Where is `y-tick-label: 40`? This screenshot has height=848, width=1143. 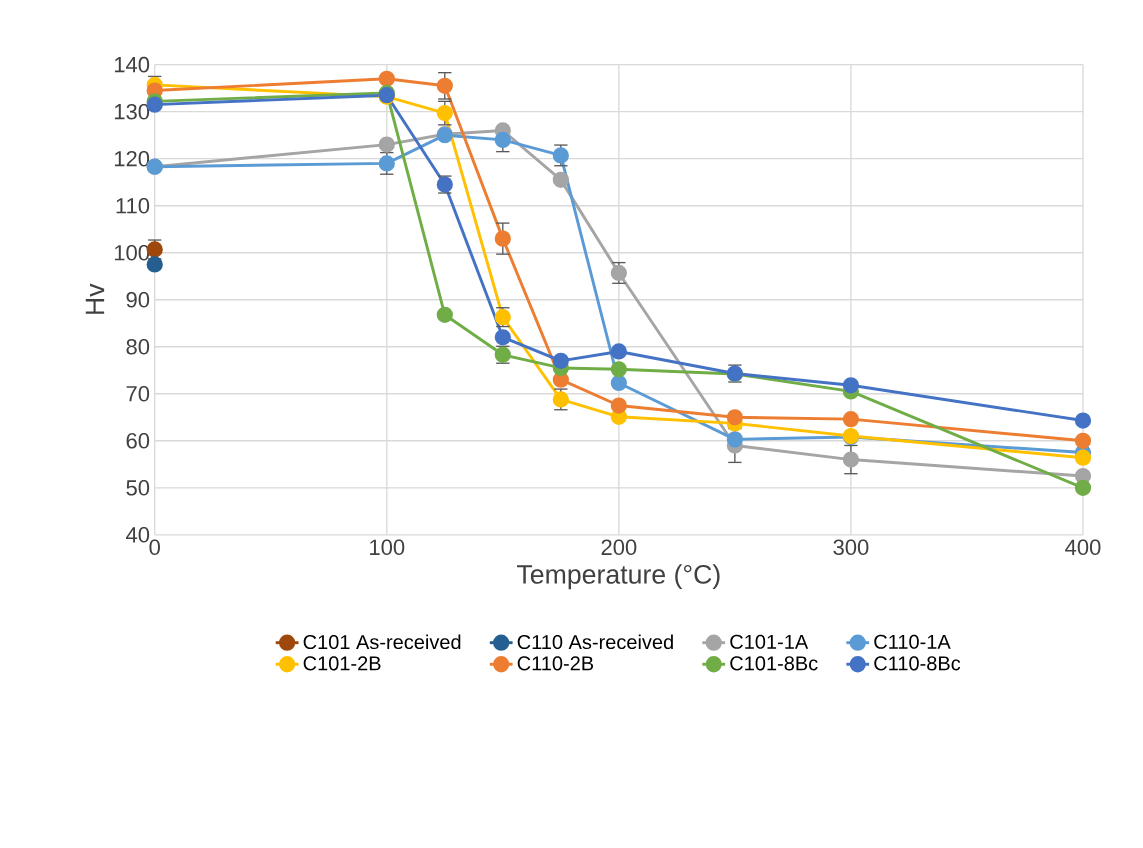
y-tick-label: 40 is located at coordinates (138, 534).